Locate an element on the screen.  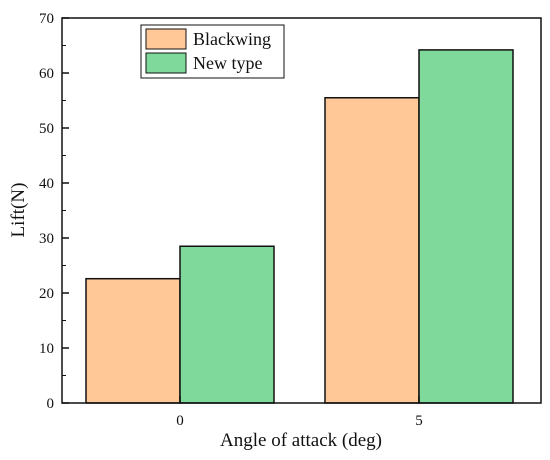
y-tick-label-70: 70 is located at coordinates (46, 19).